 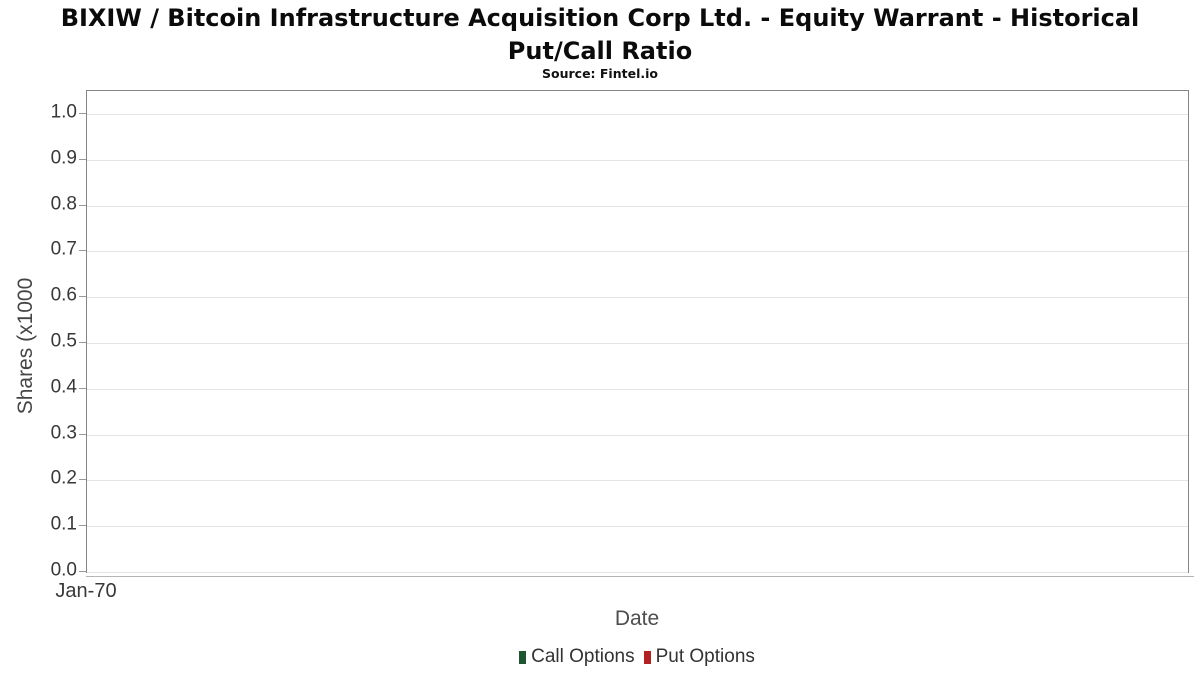 I want to click on y-tick-label: 1.0, so click(x=63, y=112).